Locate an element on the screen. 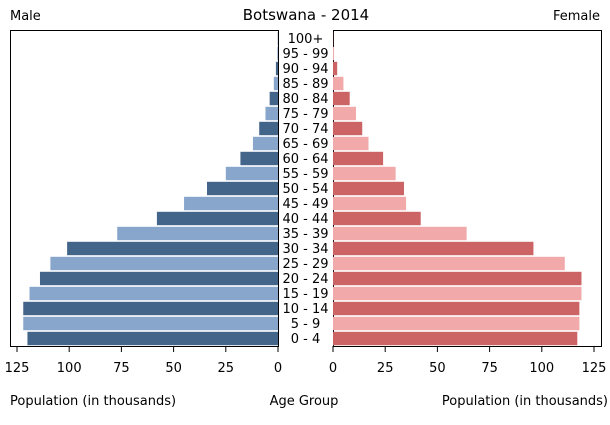 This screenshot has width=610, height=425. female-label: Female is located at coordinates (576, 16).